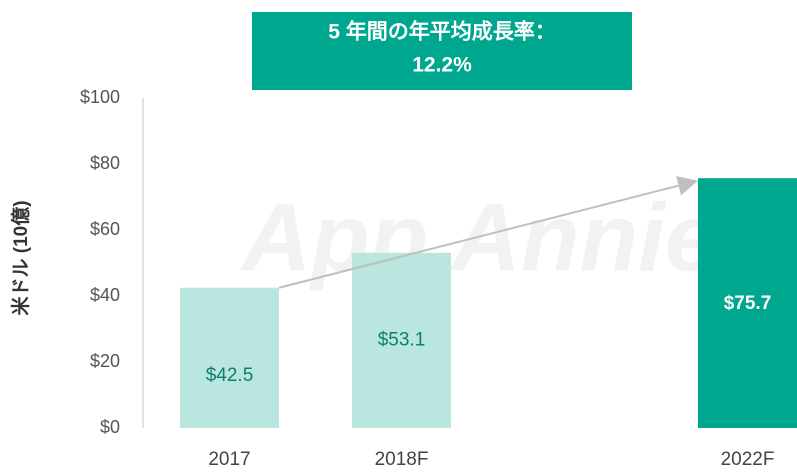  I want to click on chart-title: 12.2%, so click(442, 65).